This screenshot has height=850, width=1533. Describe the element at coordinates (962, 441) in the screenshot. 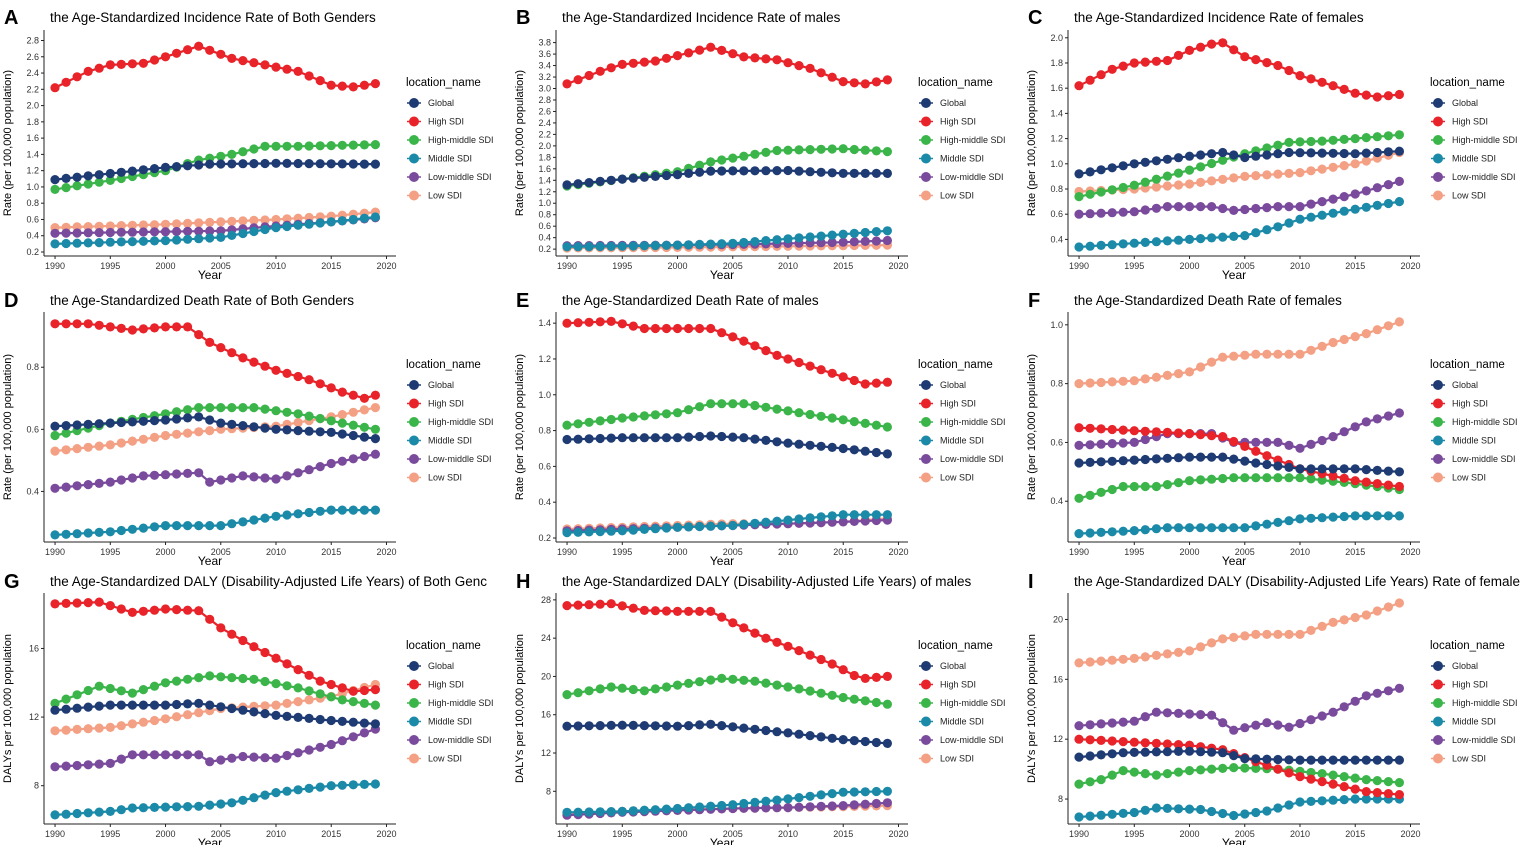

I see `legend-item-label: Middle SDI` at that location.